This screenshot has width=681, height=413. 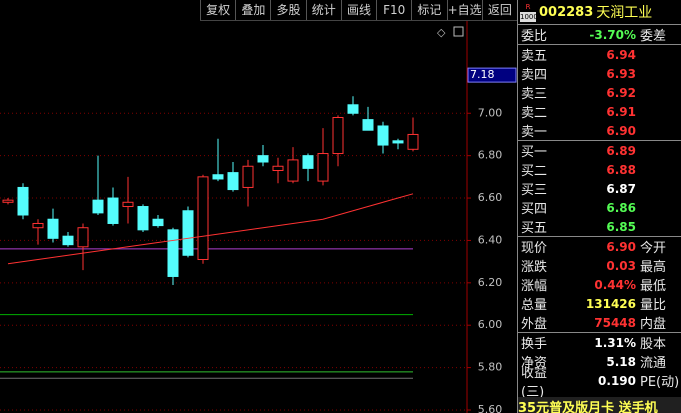 I want to click on badge: R 1000, so click(x=529, y=12).